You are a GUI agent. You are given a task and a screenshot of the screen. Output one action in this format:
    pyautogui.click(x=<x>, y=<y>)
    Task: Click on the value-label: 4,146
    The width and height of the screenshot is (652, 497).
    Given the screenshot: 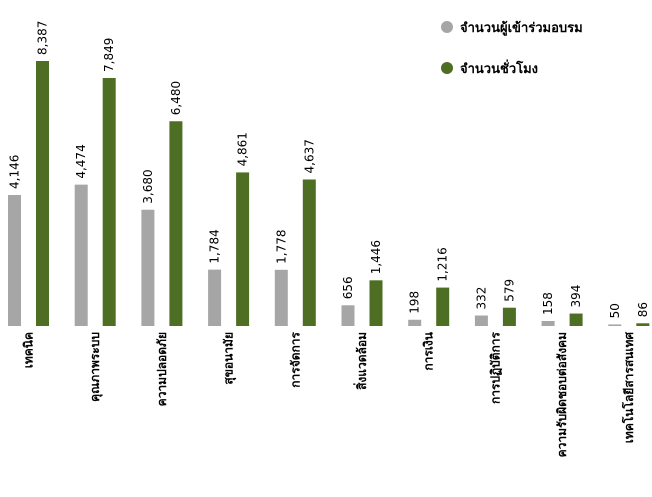 What is the action you would take?
    pyautogui.click(x=15, y=172)
    